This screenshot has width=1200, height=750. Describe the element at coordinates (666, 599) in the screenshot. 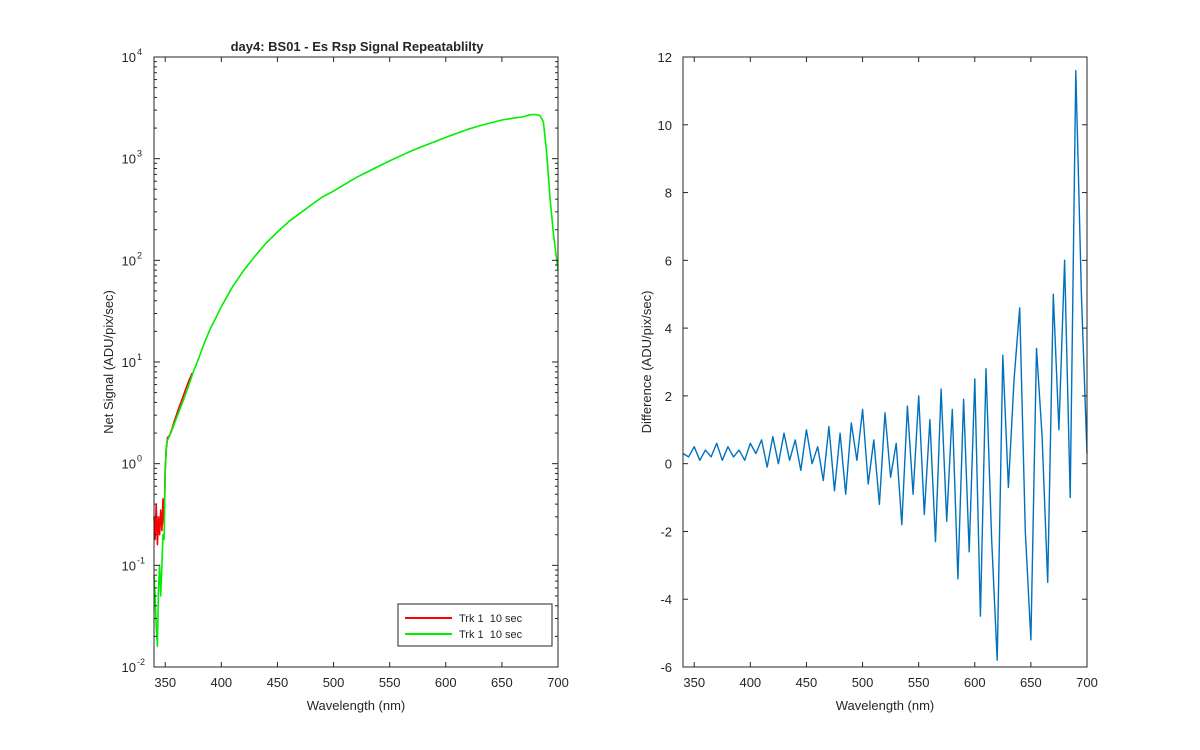

I see `y-tick-label: -4` at that location.